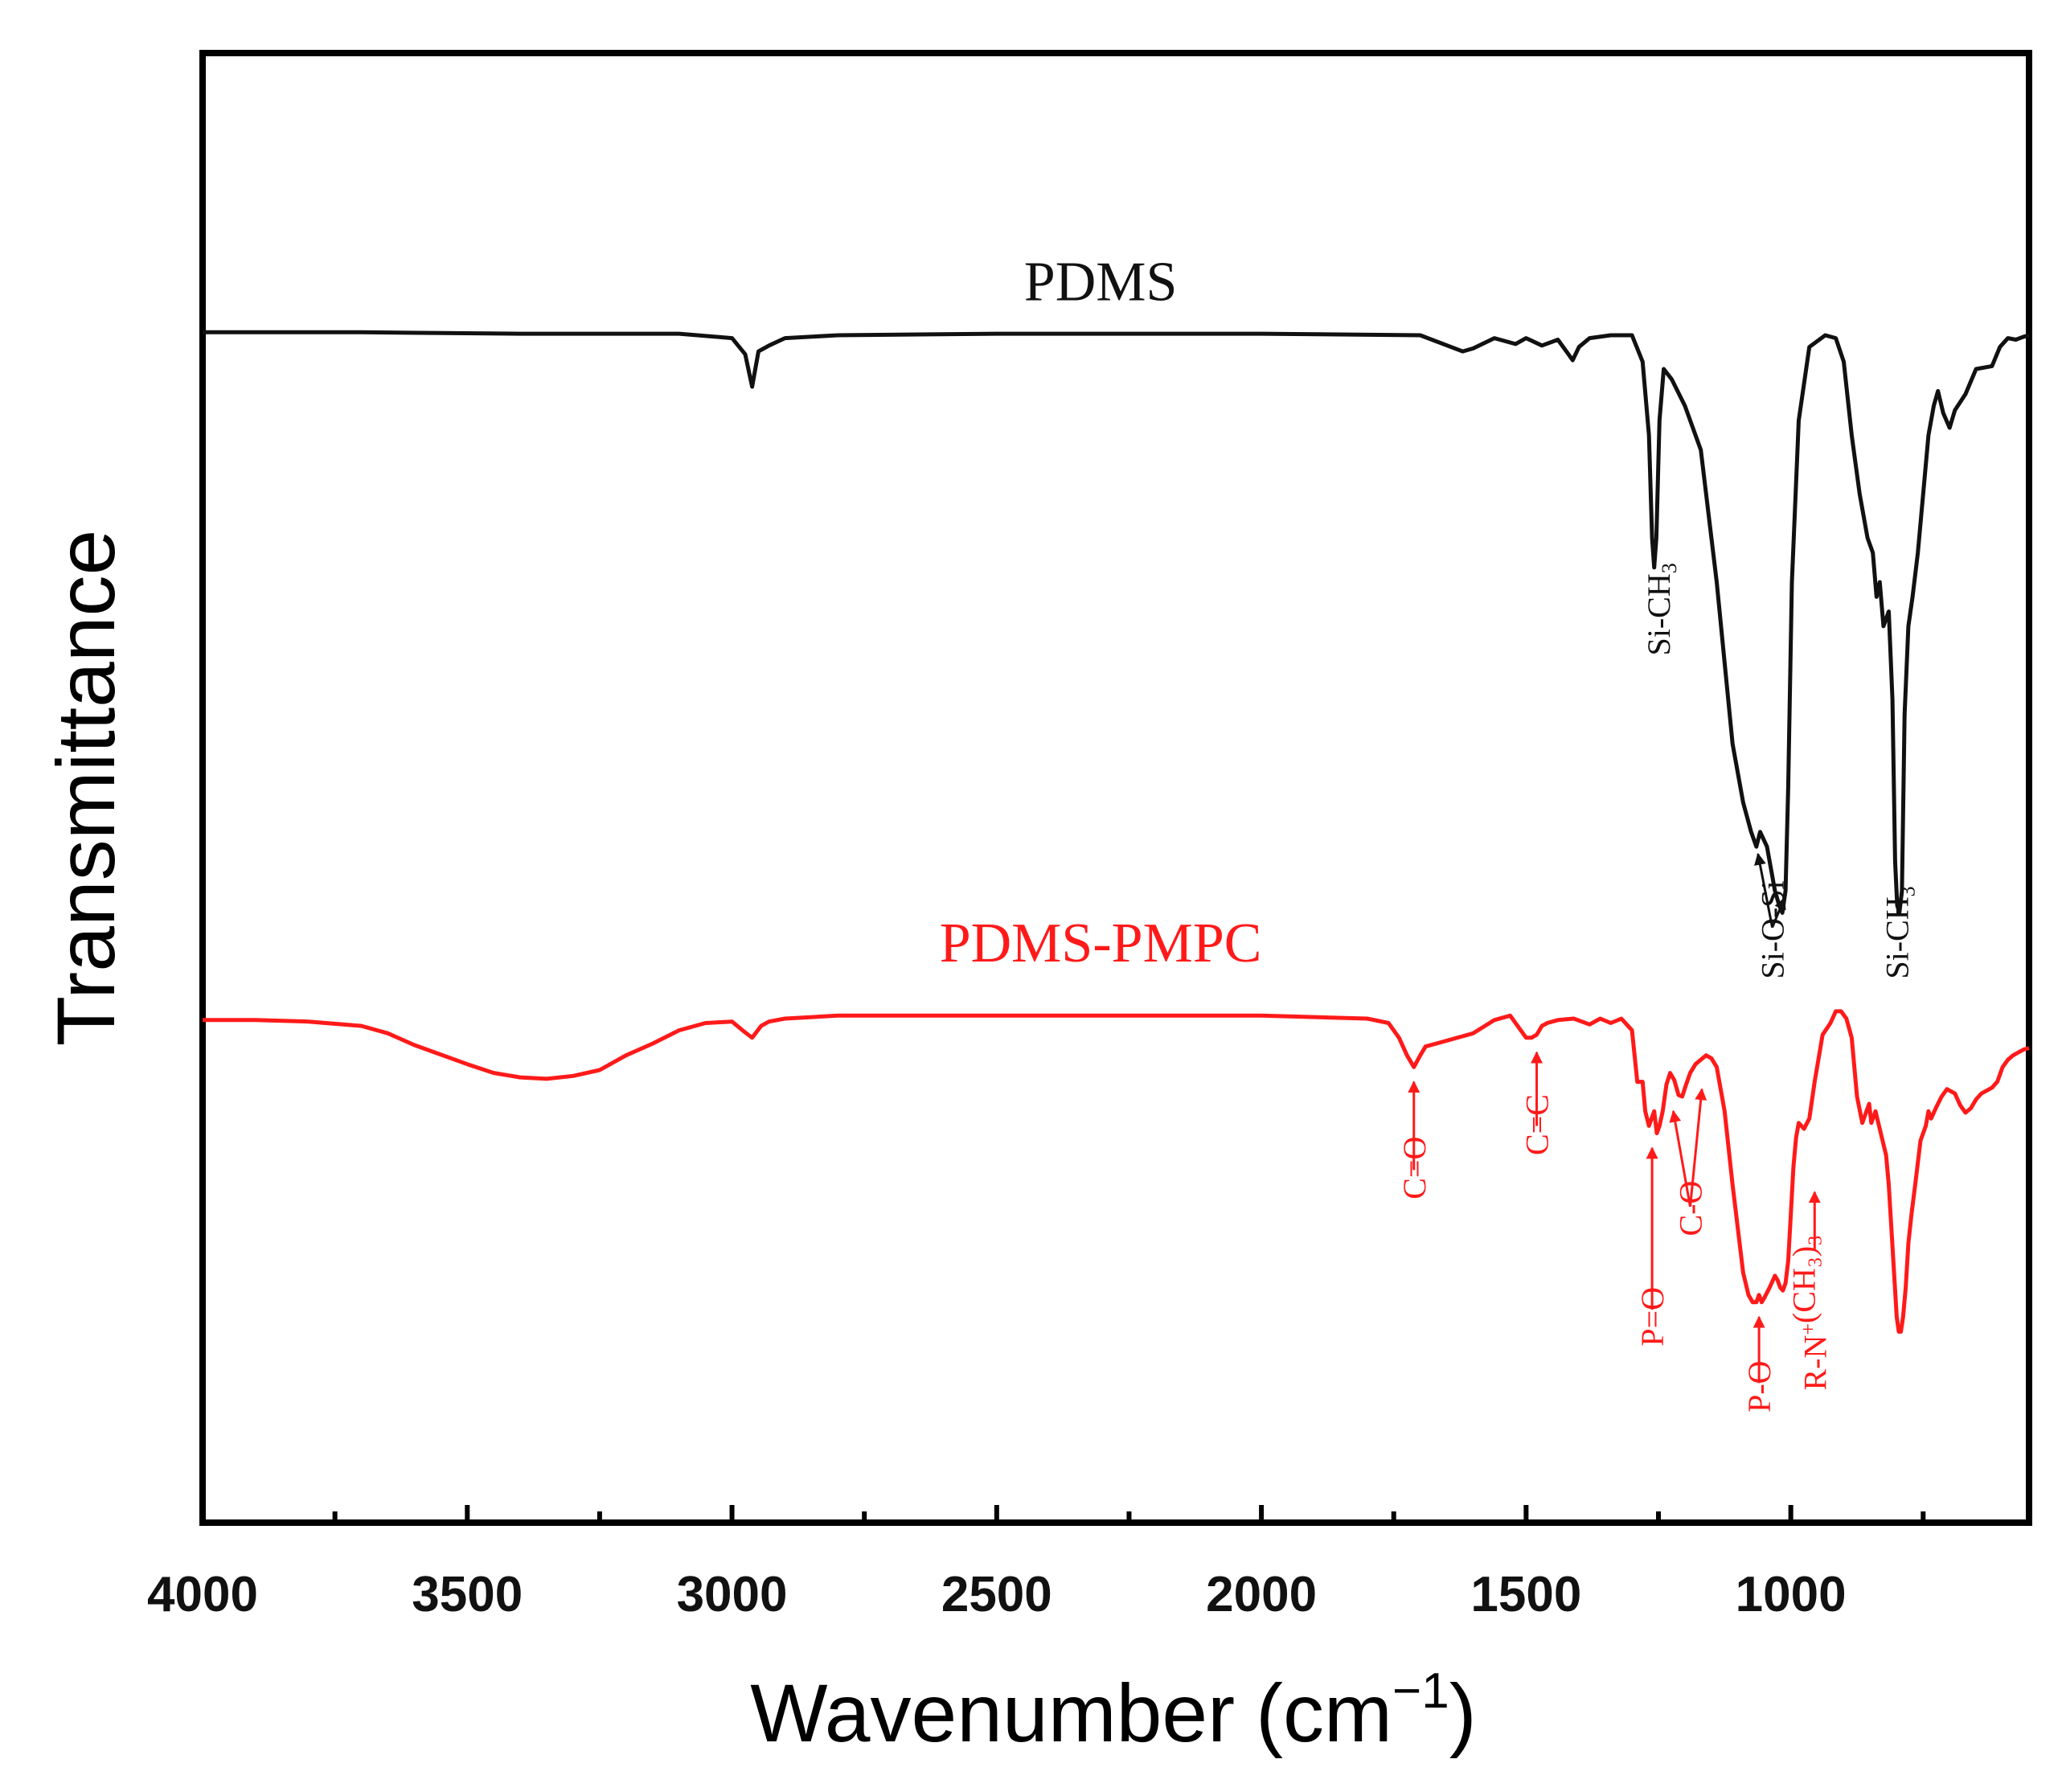 The height and width of the screenshot is (1792, 2062). Describe the element at coordinates (1526, 1595) in the screenshot. I see `x-tick-label: 1500` at that location.